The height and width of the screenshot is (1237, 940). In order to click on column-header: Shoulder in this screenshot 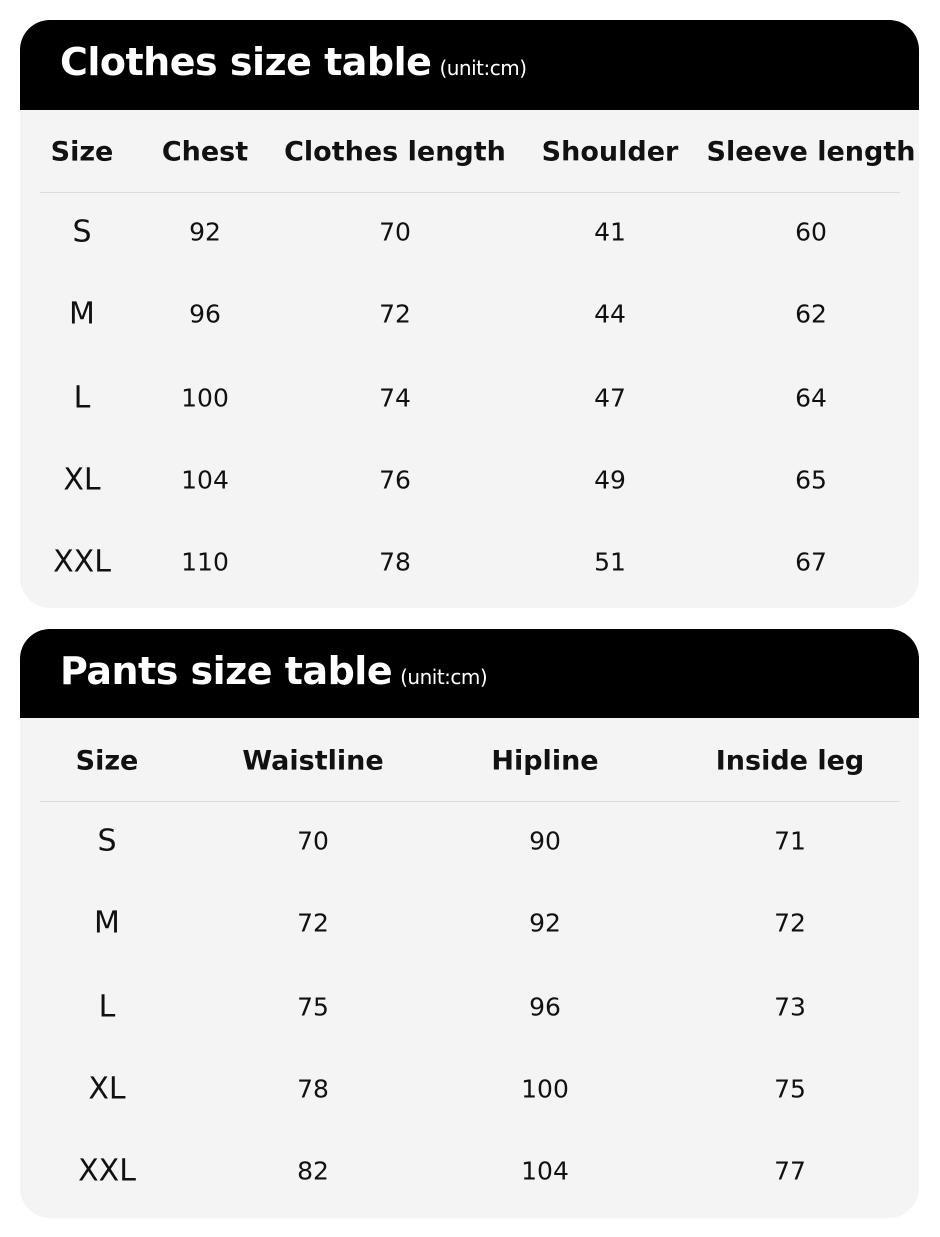, I will do `click(610, 152)`.